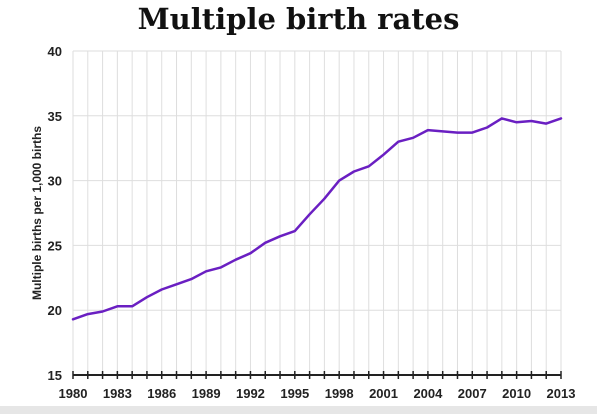 Image resolution: width=597 pixels, height=414 pixels. Describe the element at coordinates (117, 393) in the screenshot. I see `x-tick-label: 1983` at that location.